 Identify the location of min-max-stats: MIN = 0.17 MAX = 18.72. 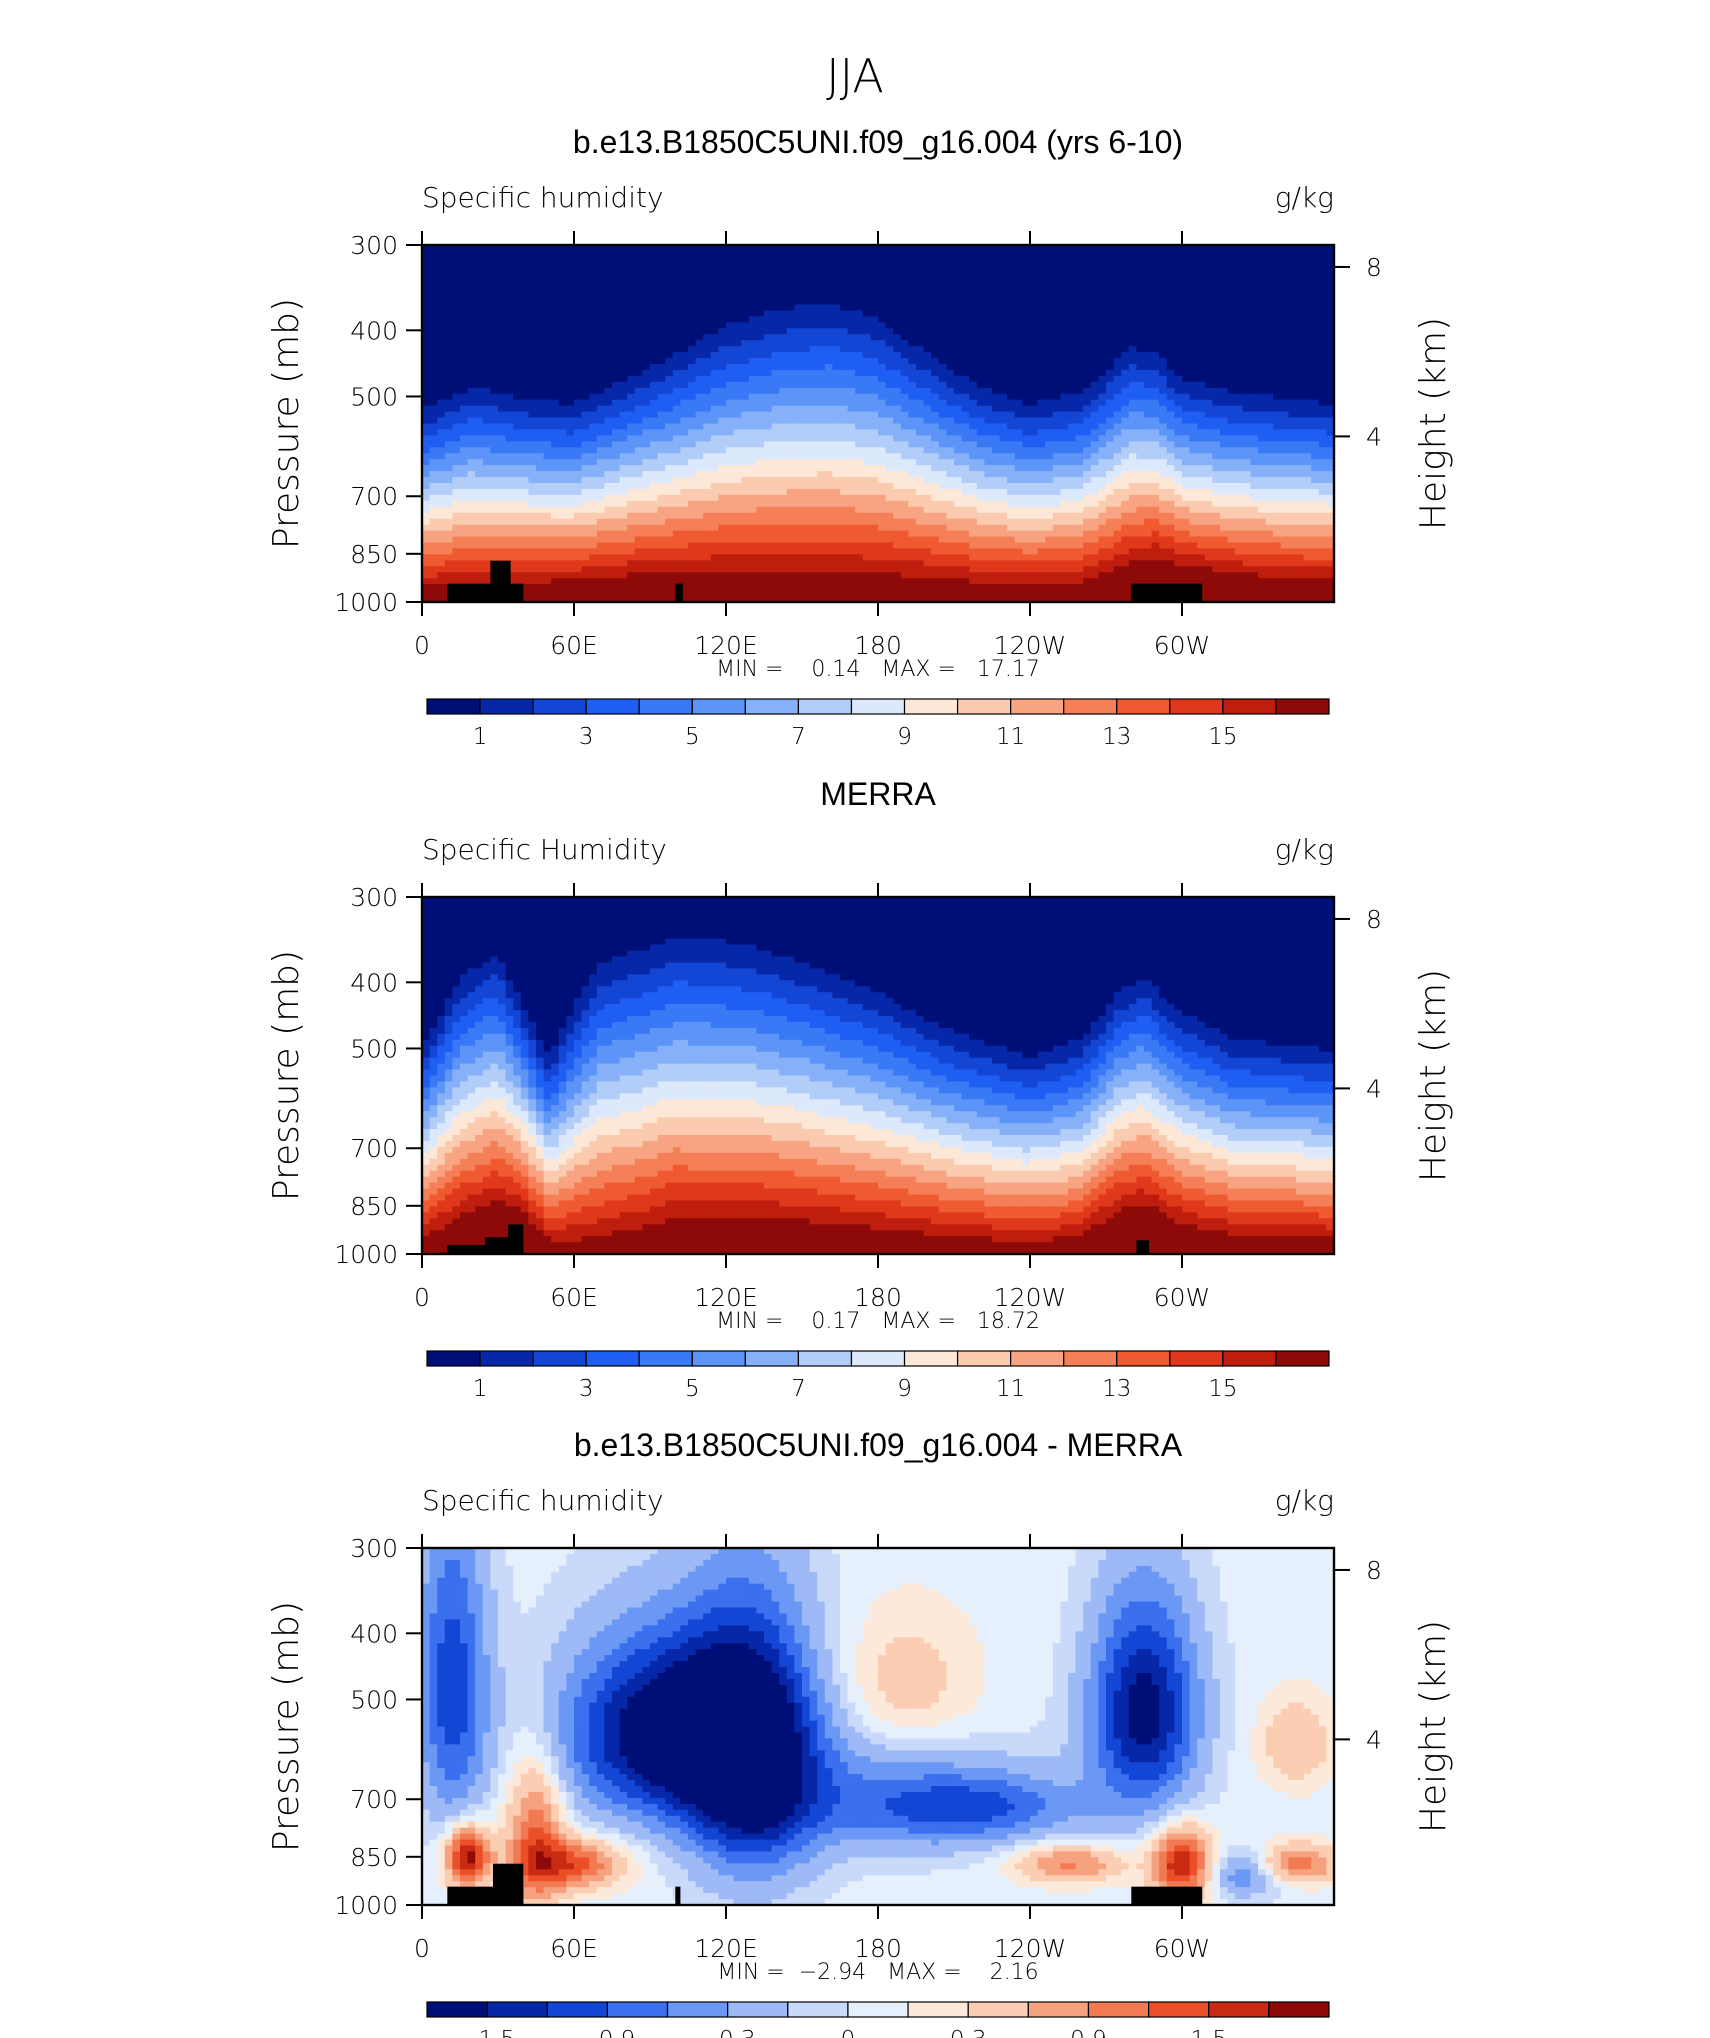
(878, 1321).